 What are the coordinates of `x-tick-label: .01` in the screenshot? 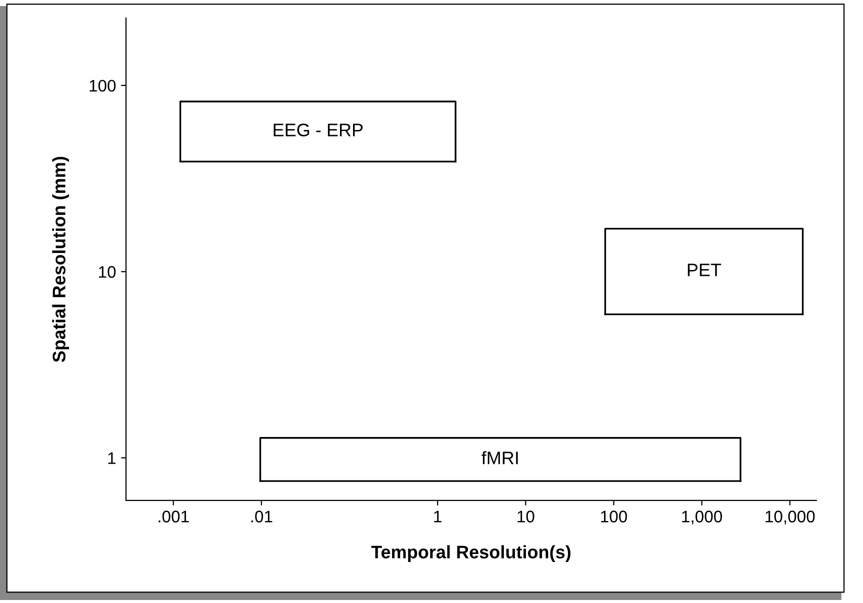 It's located at (261, 516).